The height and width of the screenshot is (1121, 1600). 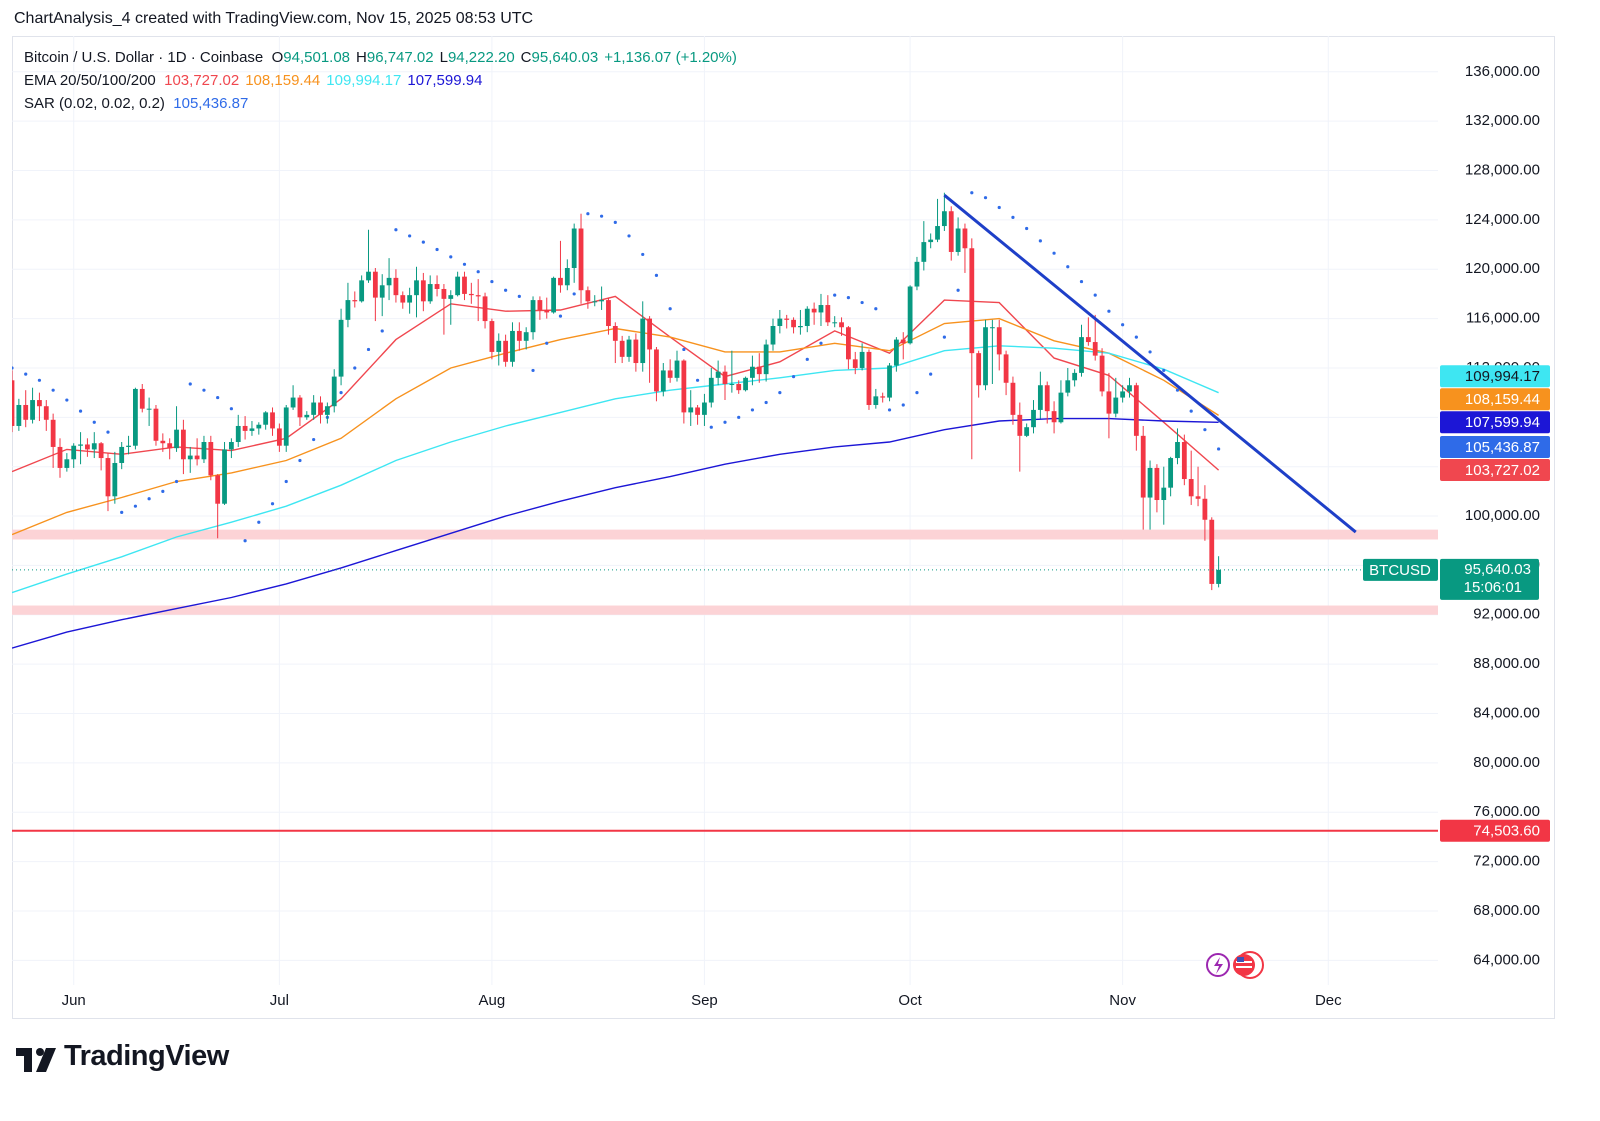 I want to click on last-price-label: 95,640.03, so click(x=1497, y=569).